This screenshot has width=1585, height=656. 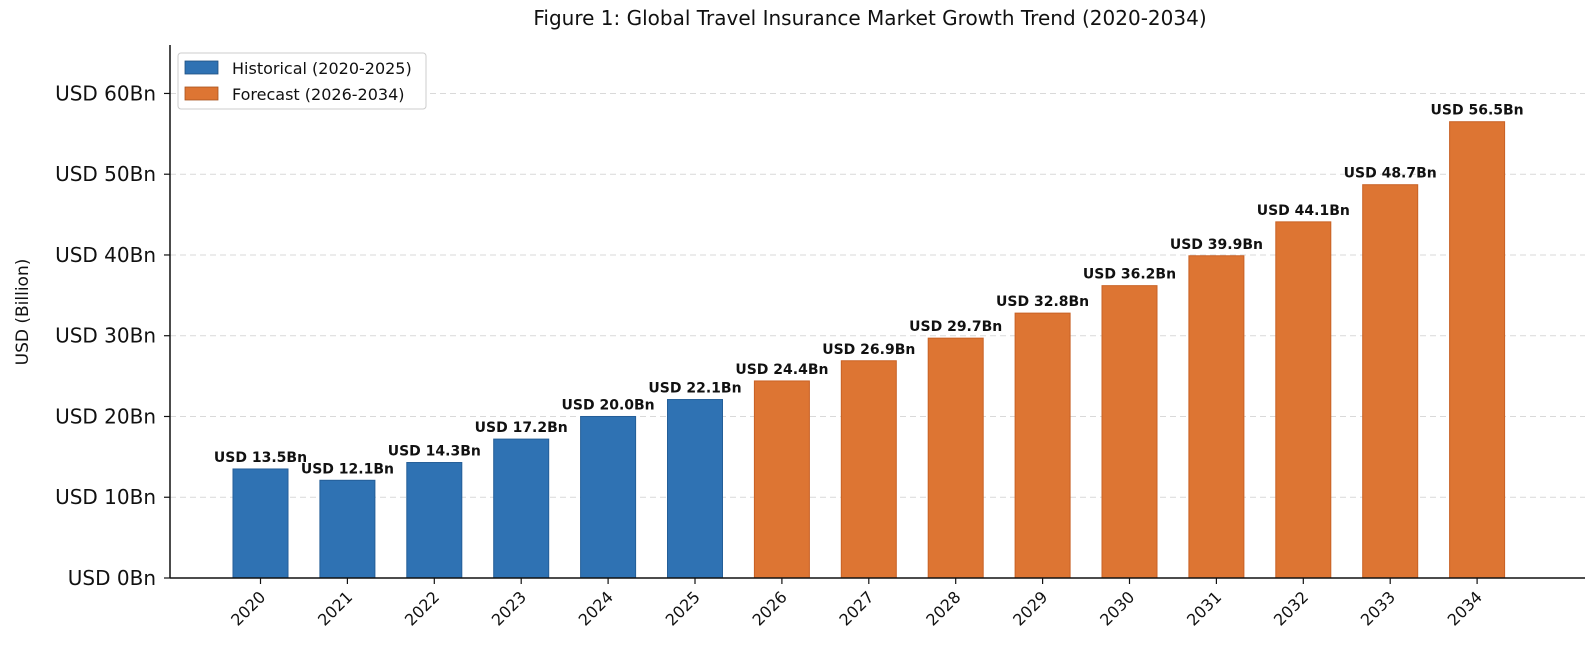 I want to click on data-label-2023: USD 17.2Bn, so click(x=521, y=428).